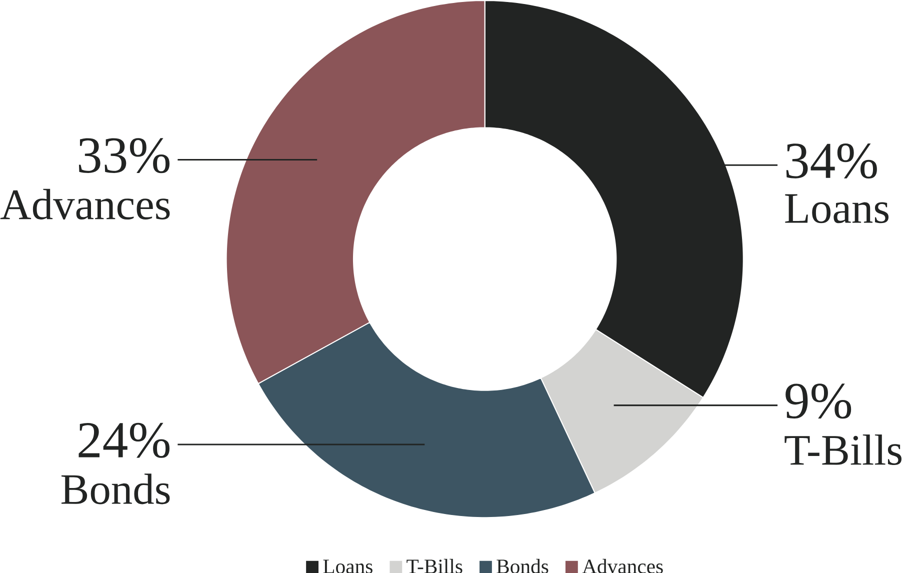 The height and width of the screenshot is (573, 903). What do you see at coordinates (831, 160) in the screenshot?
I see `data-label: 34%` at bounding box center [831, 160].